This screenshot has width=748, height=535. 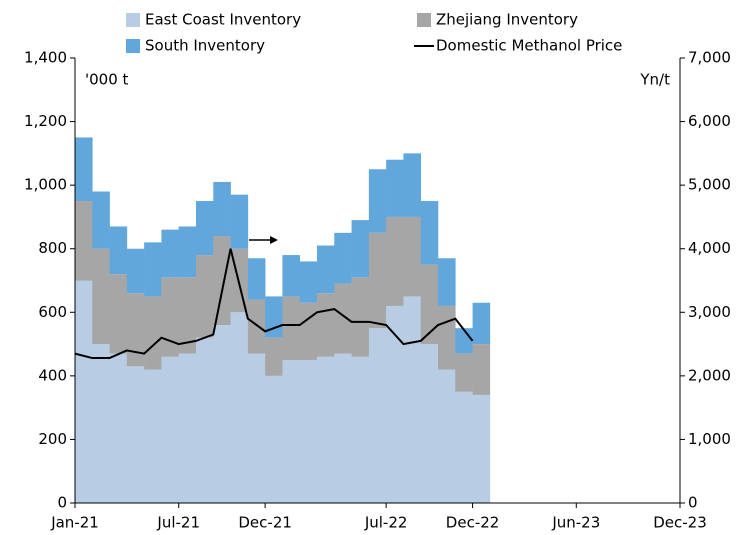 I want to click on y-tick-label: 0, so click(x=62, y=503).